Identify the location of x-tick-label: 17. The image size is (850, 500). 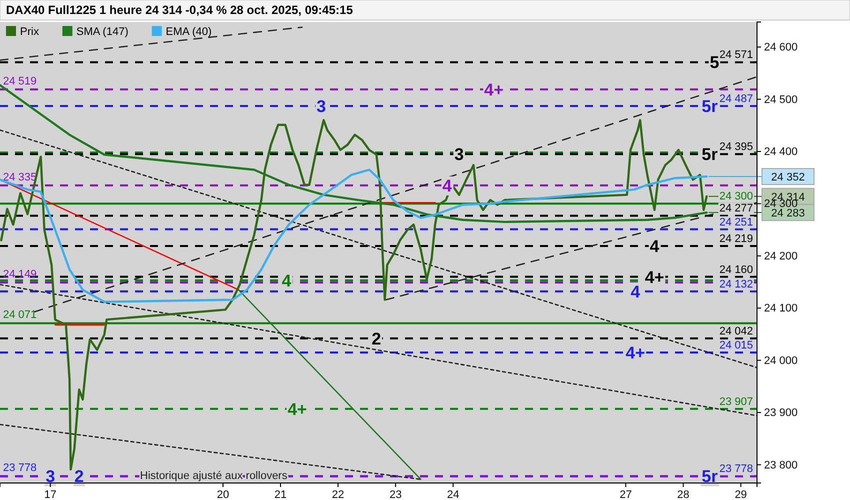
(50, 494).